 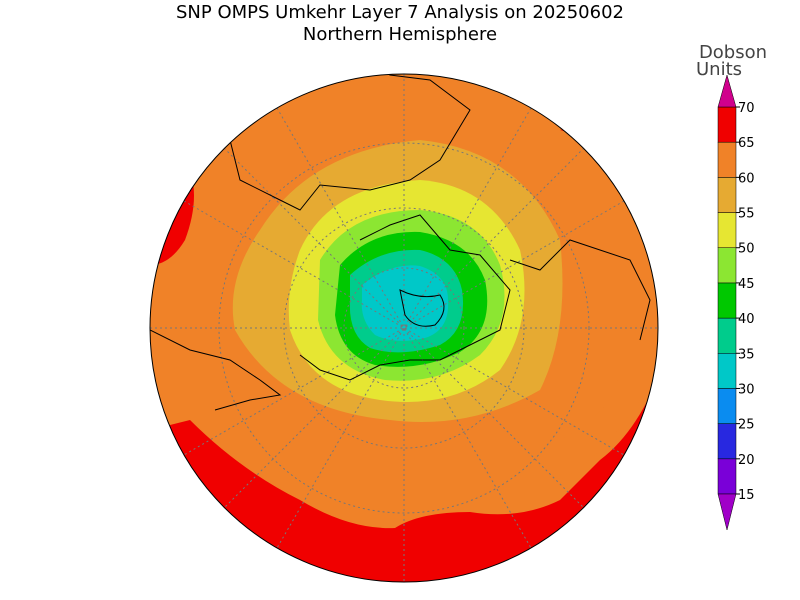 What do you see at coordinates (746, 319) in the screenshot?
I see `colorbar-tick-label: 40` at bounding box center [746, 319].